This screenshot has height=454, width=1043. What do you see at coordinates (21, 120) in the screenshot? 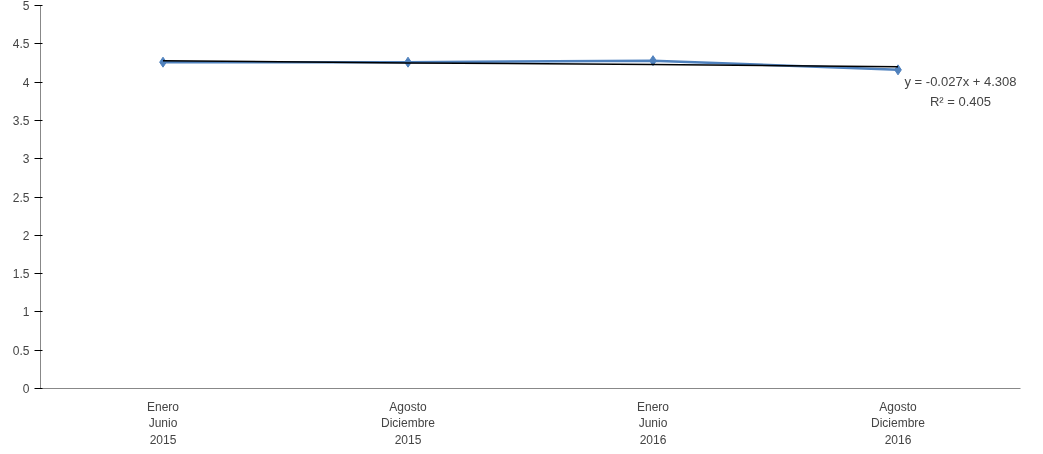
I see `y-tick-label: 3.5` at bounding box center [21, 120].